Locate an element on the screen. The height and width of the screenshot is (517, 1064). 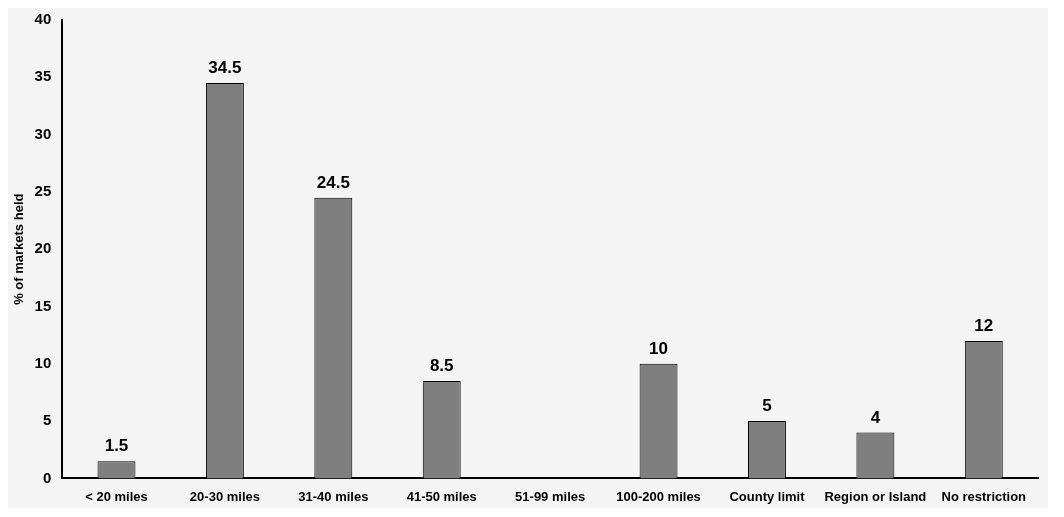
y-tick-label: 20 is located at coordinates (43, 248).